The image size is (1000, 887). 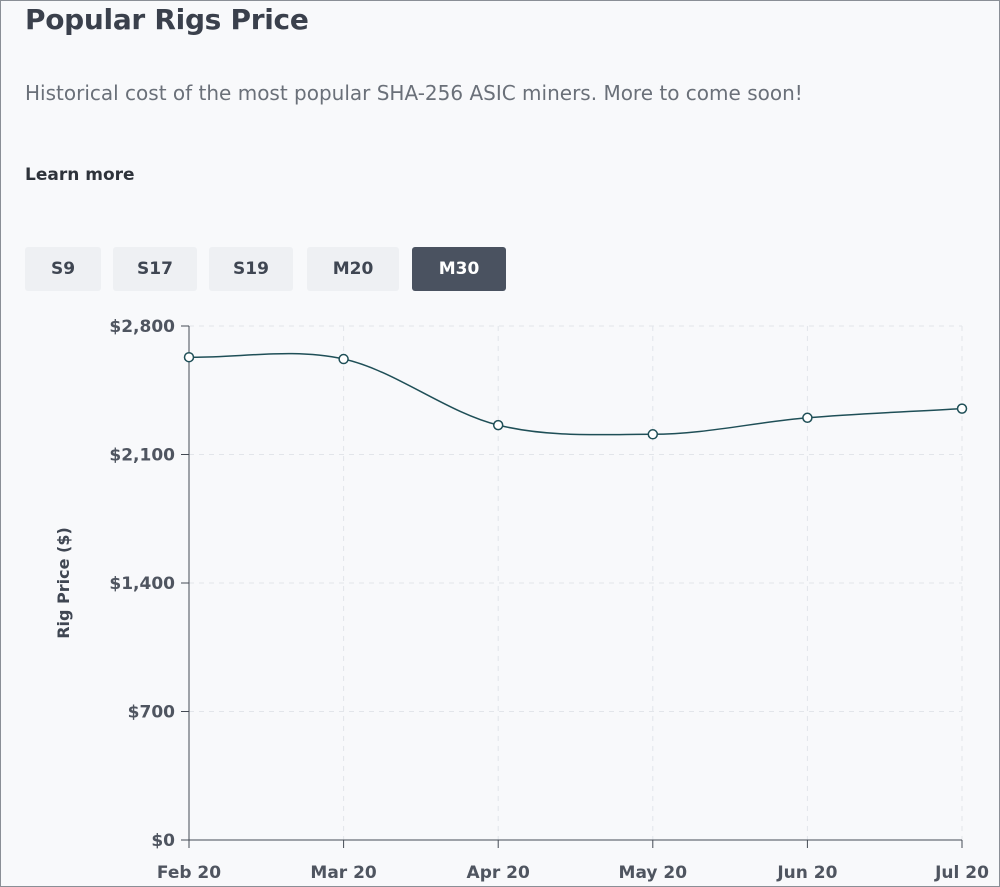 I want to click on x-tick-label: Jun 20, so click(x=806, y=873).